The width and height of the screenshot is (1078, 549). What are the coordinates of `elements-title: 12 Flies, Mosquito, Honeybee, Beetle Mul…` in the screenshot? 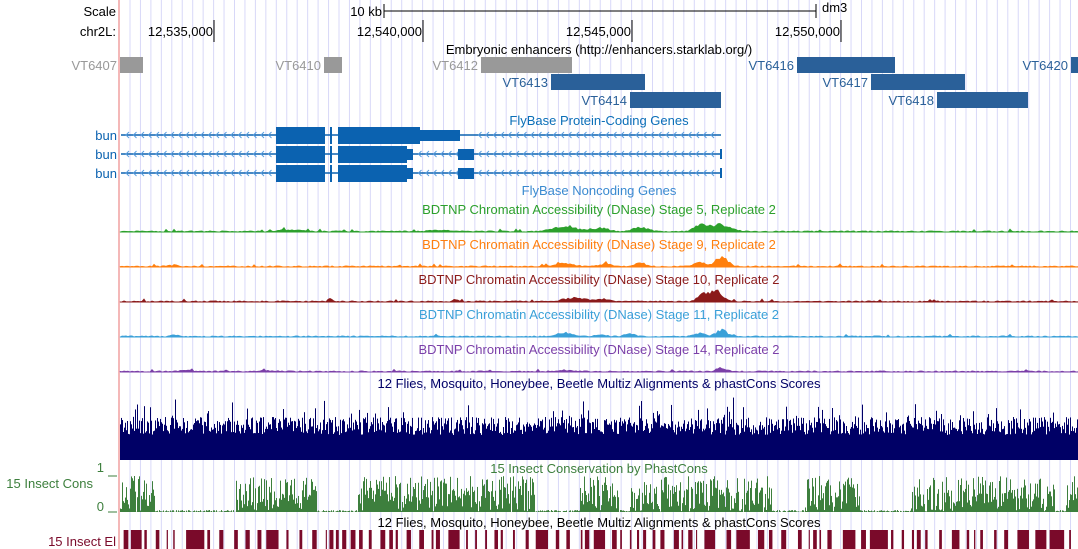 It's located at (599, 522).